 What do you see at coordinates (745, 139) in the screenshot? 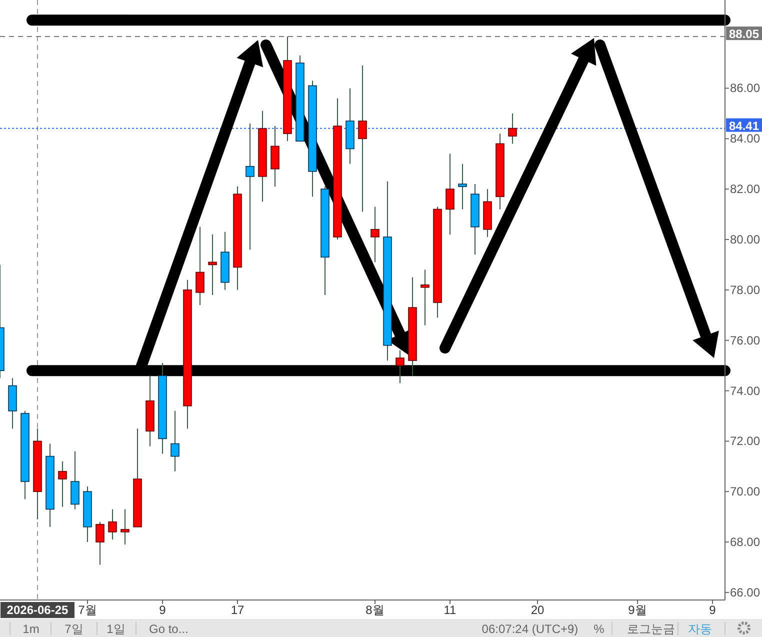
I see `y-tick-label: 84.00` at bounding box center [745, 139].